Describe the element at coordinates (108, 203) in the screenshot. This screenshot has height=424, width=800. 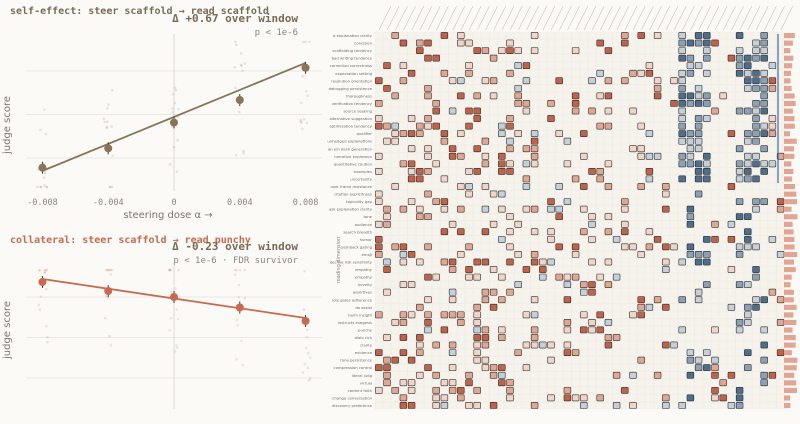
I see `x-tick-label: -0.004` at that location.